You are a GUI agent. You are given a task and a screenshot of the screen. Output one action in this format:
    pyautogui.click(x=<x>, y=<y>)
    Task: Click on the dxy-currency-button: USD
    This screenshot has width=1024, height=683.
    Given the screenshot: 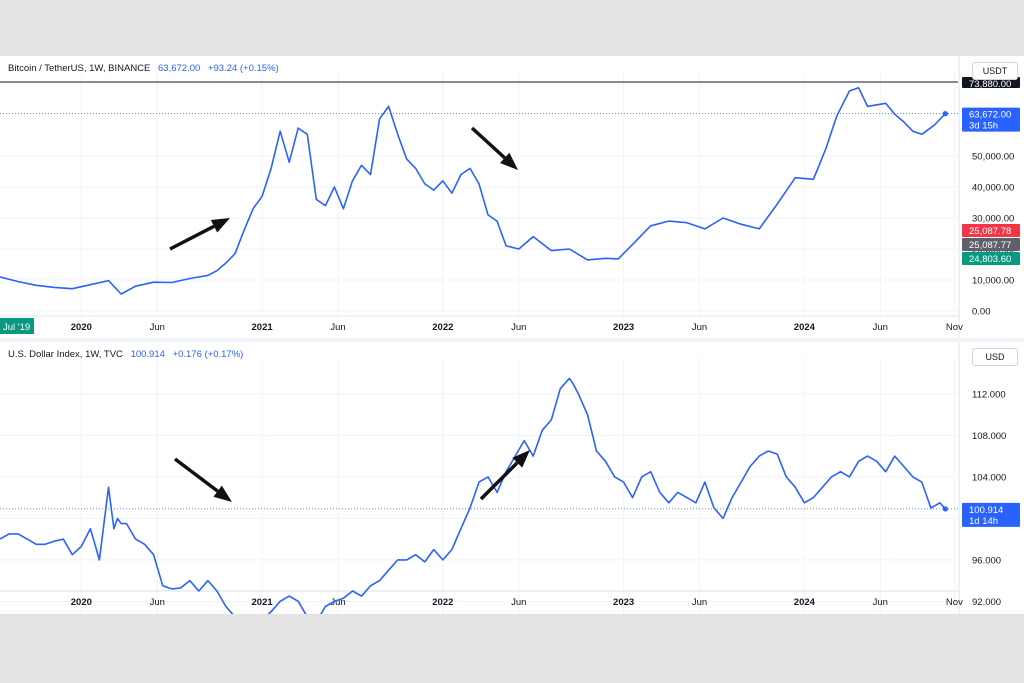 What is the action you would take?
    pyautogui.click(x=995, y=357)
    